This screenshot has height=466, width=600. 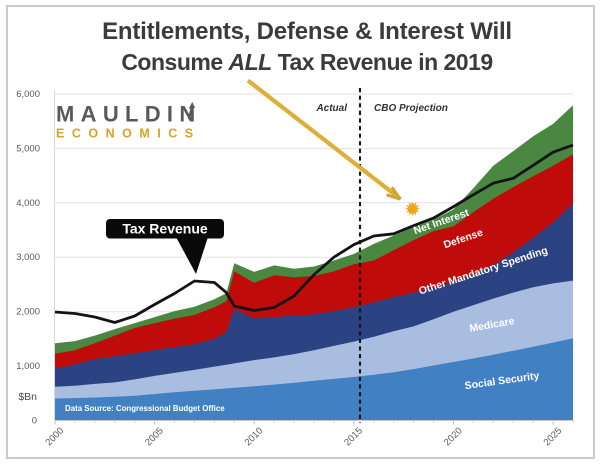 I want to click on svg-text: 0, so click(x=34, y=421).